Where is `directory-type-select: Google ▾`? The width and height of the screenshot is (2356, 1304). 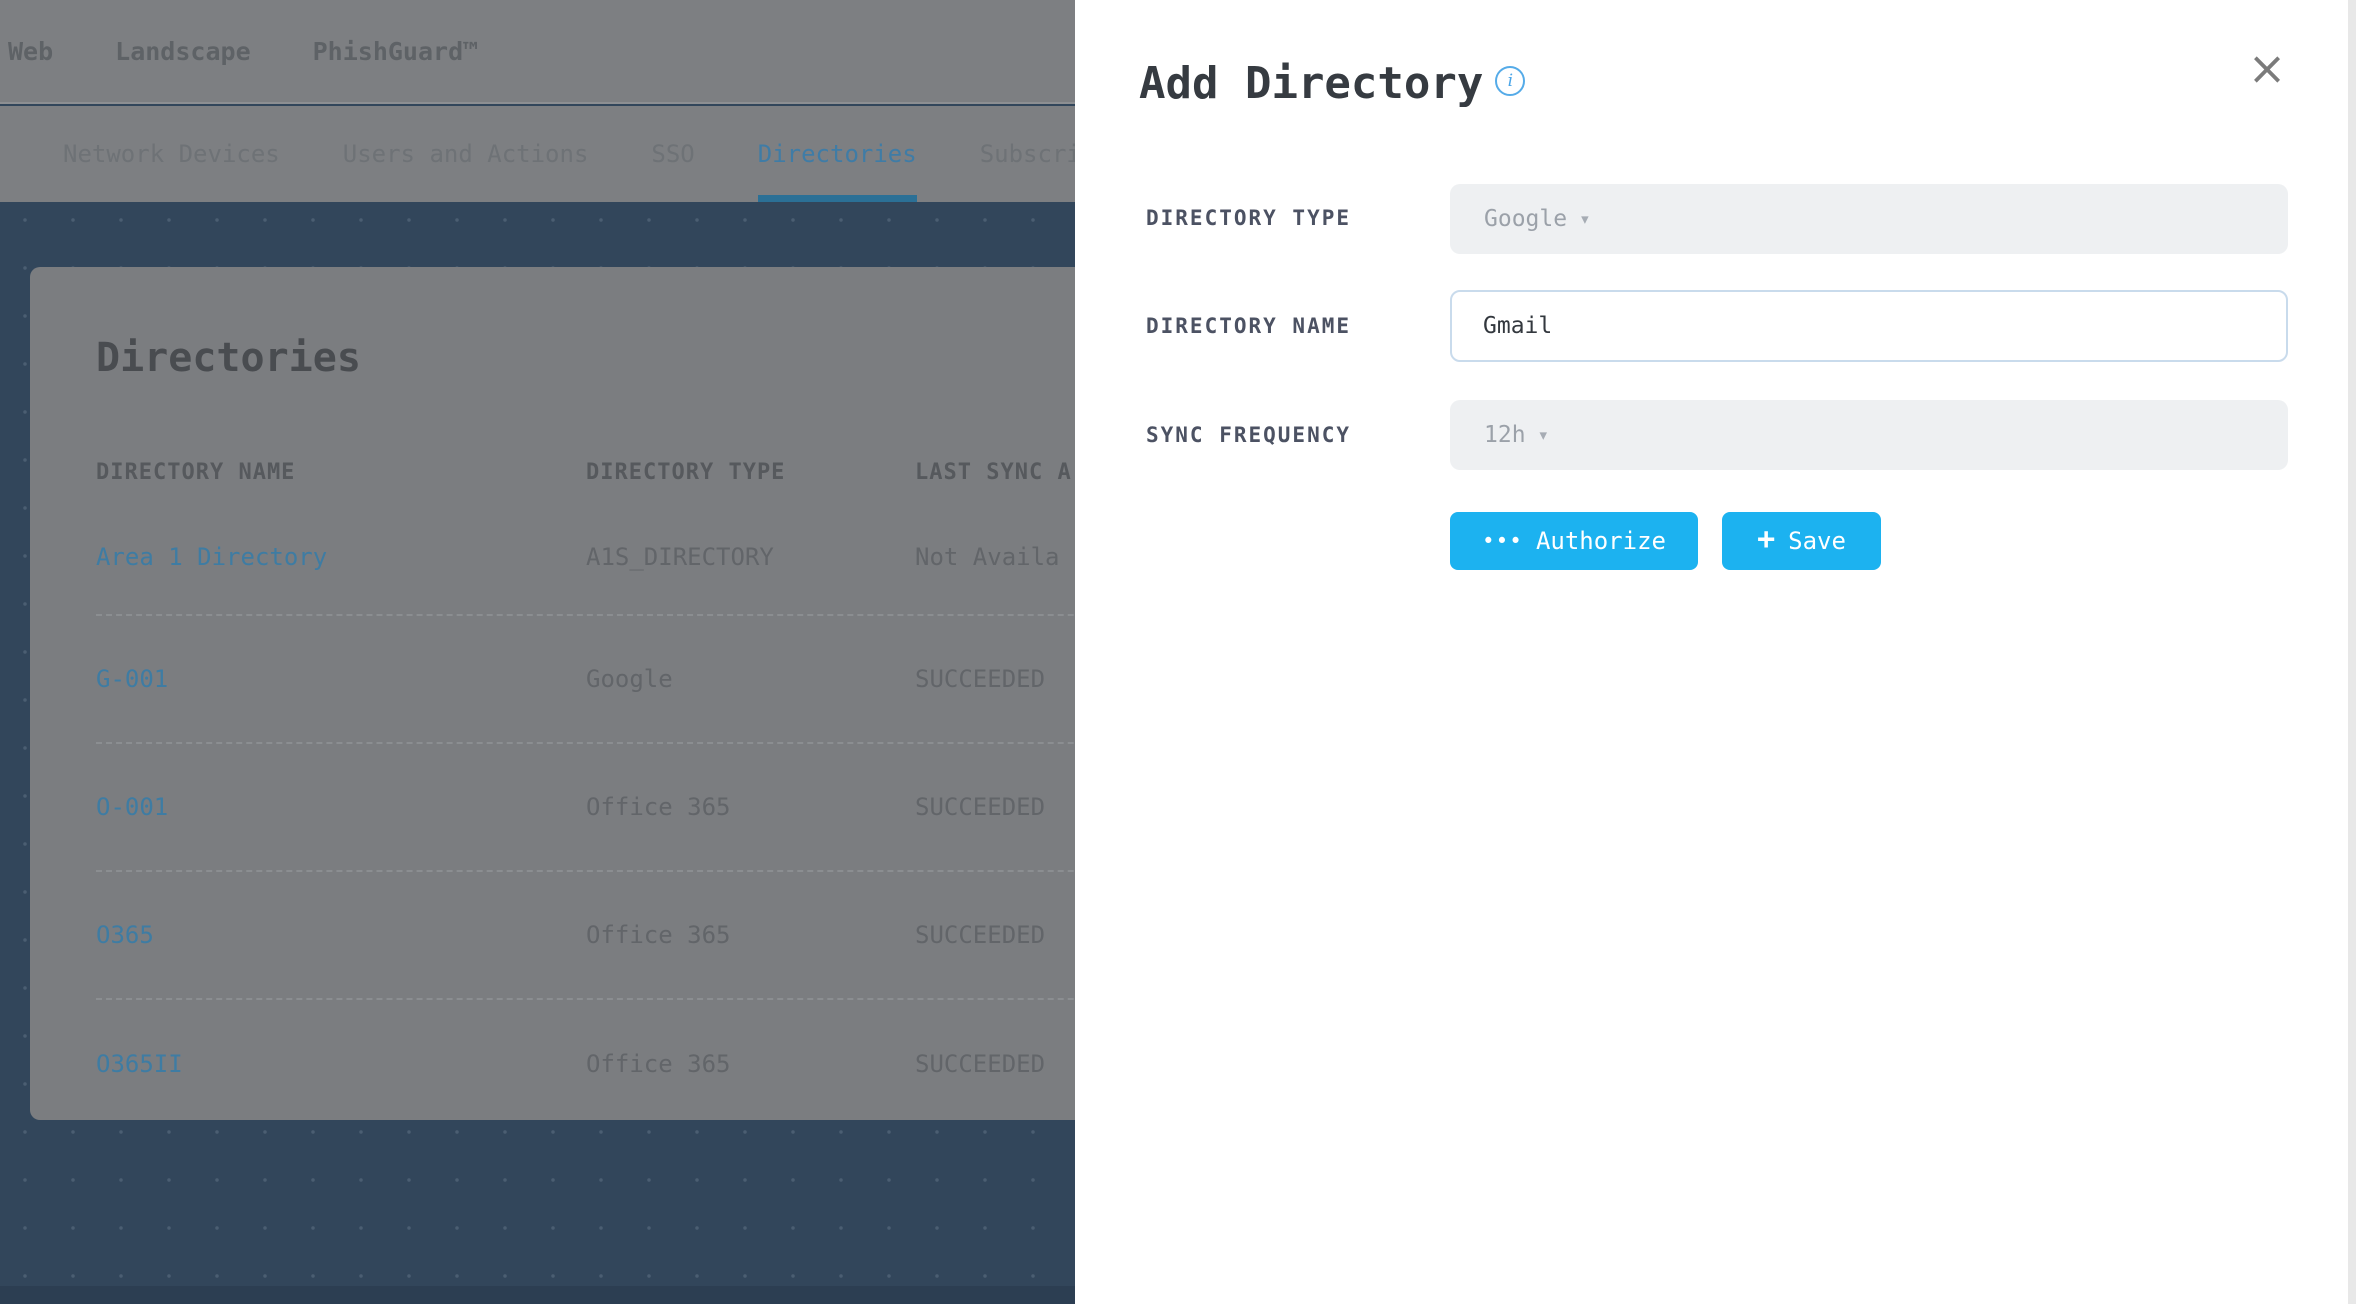 directory-type-select: Google ▾ is located at coordinates (1869, 219).